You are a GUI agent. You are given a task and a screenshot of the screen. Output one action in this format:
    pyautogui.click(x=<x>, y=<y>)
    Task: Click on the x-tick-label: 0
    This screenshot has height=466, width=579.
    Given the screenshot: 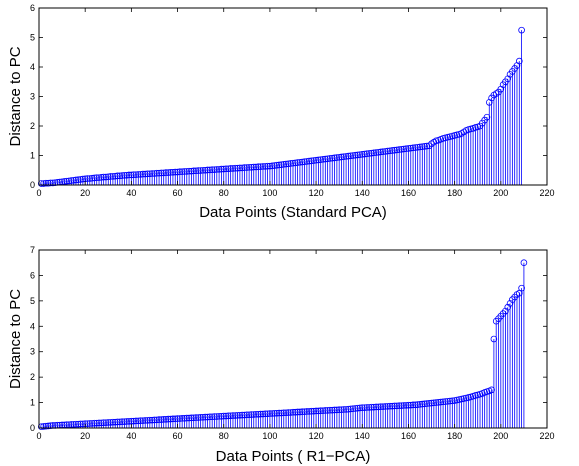 What is the action you would take?
    pyautogui.click(x=38, y=193)
    